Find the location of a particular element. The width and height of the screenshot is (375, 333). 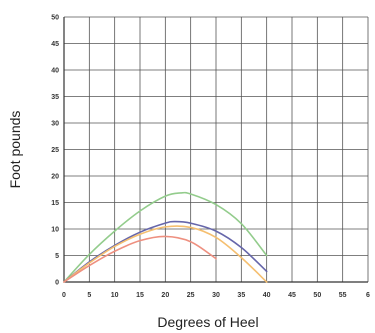

y-tick-label: 10 is located at coordinates (55, 230).